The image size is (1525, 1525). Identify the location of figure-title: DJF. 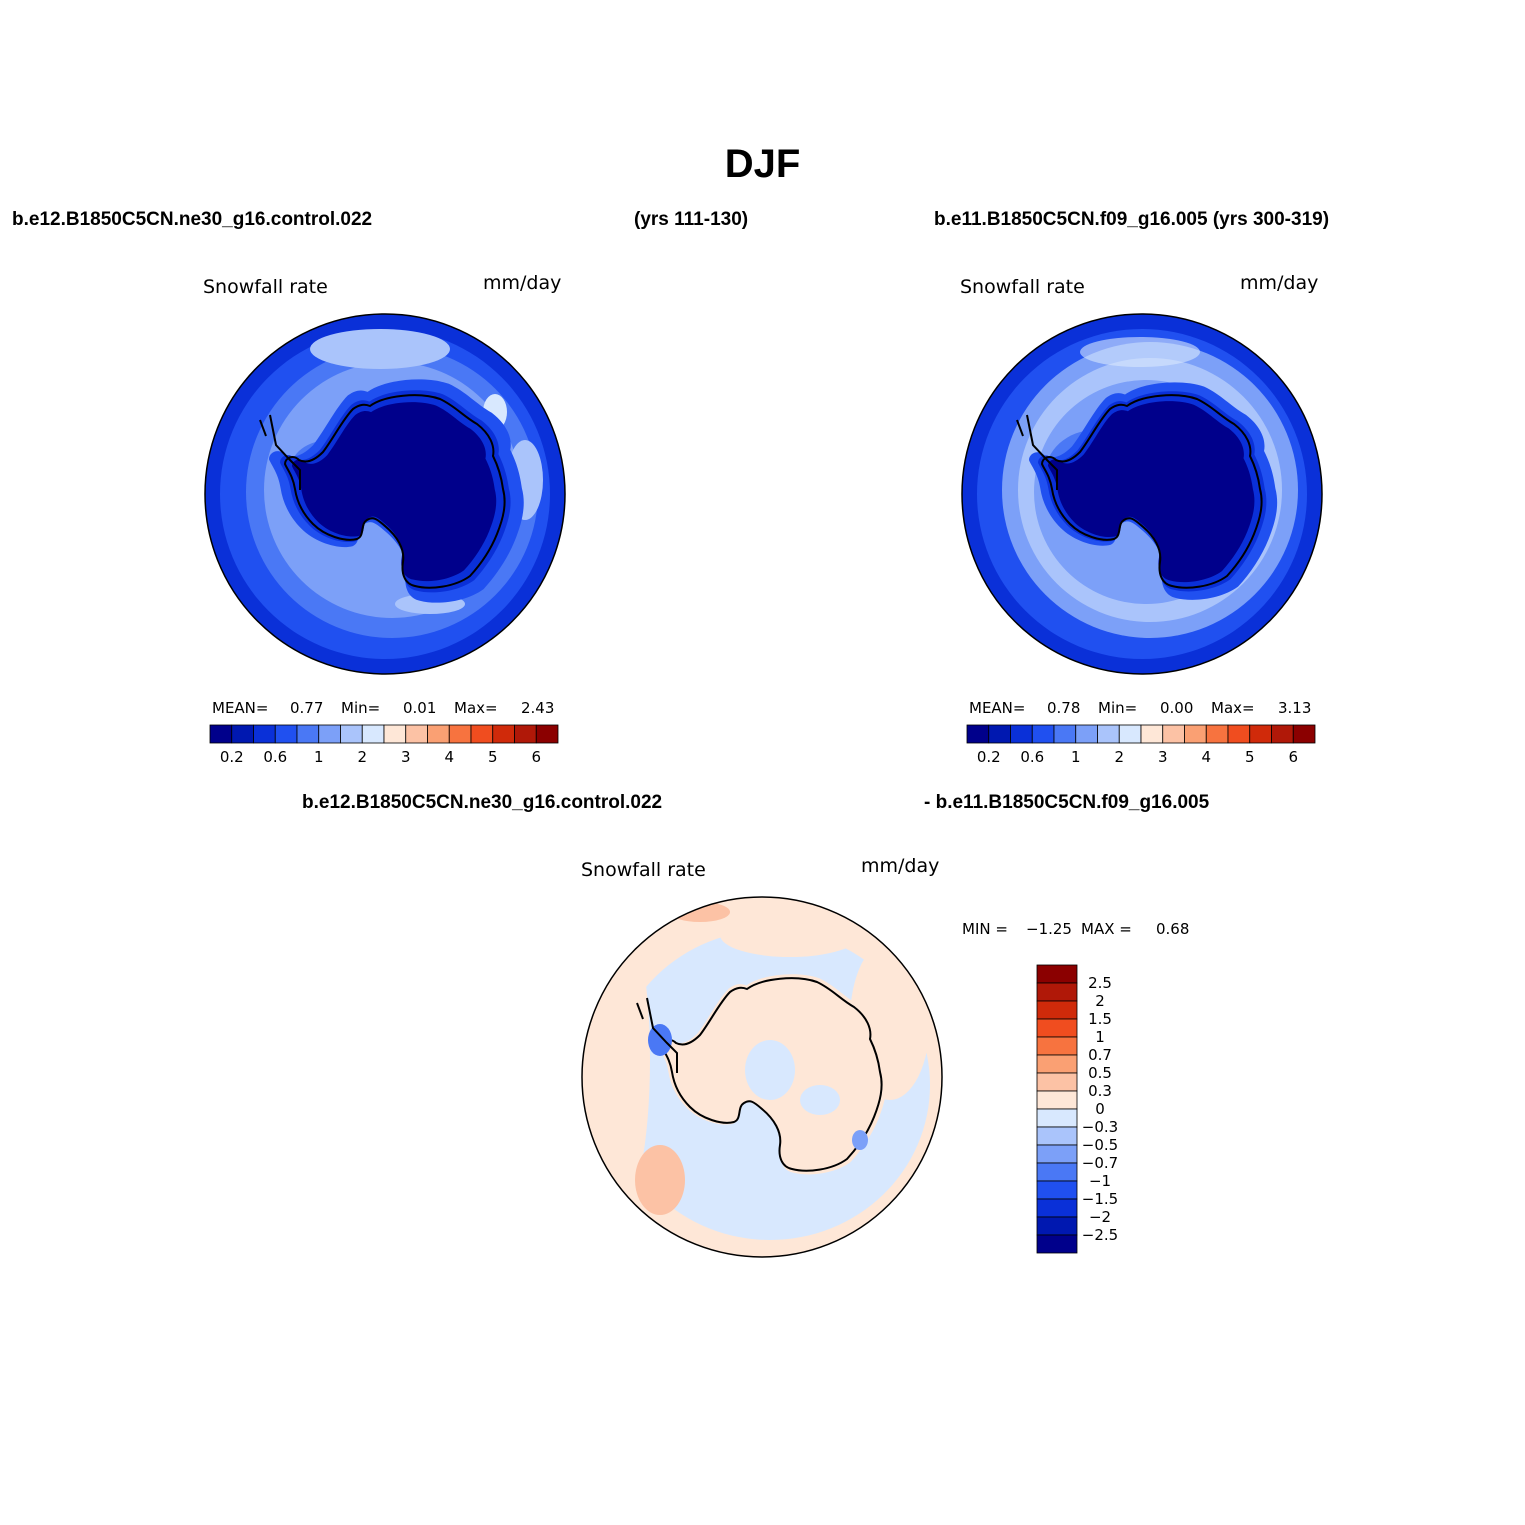
(762, 164).